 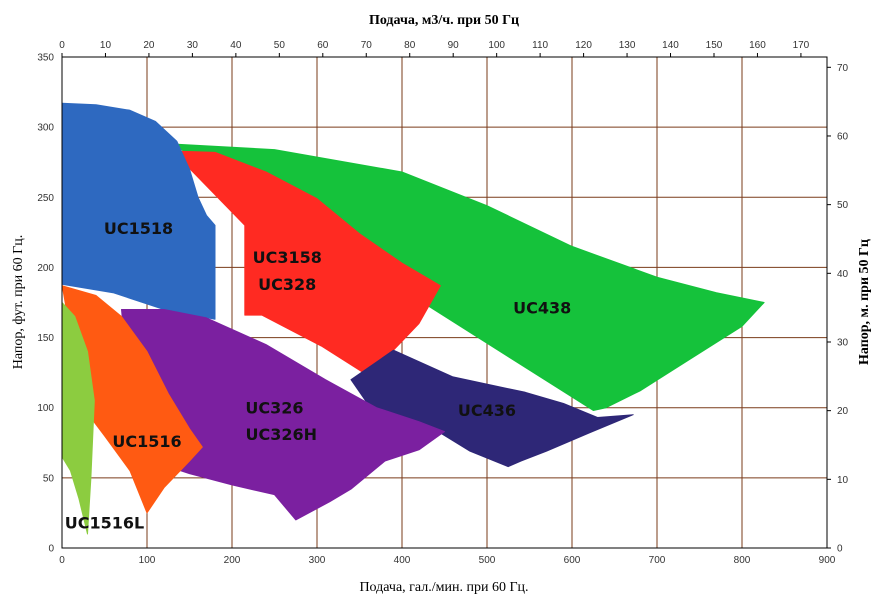 What do you see at coordinates (402, 560) in the screenshot?
I see `x-bottom-tick-label: 400` at bounding box center [402, 560].